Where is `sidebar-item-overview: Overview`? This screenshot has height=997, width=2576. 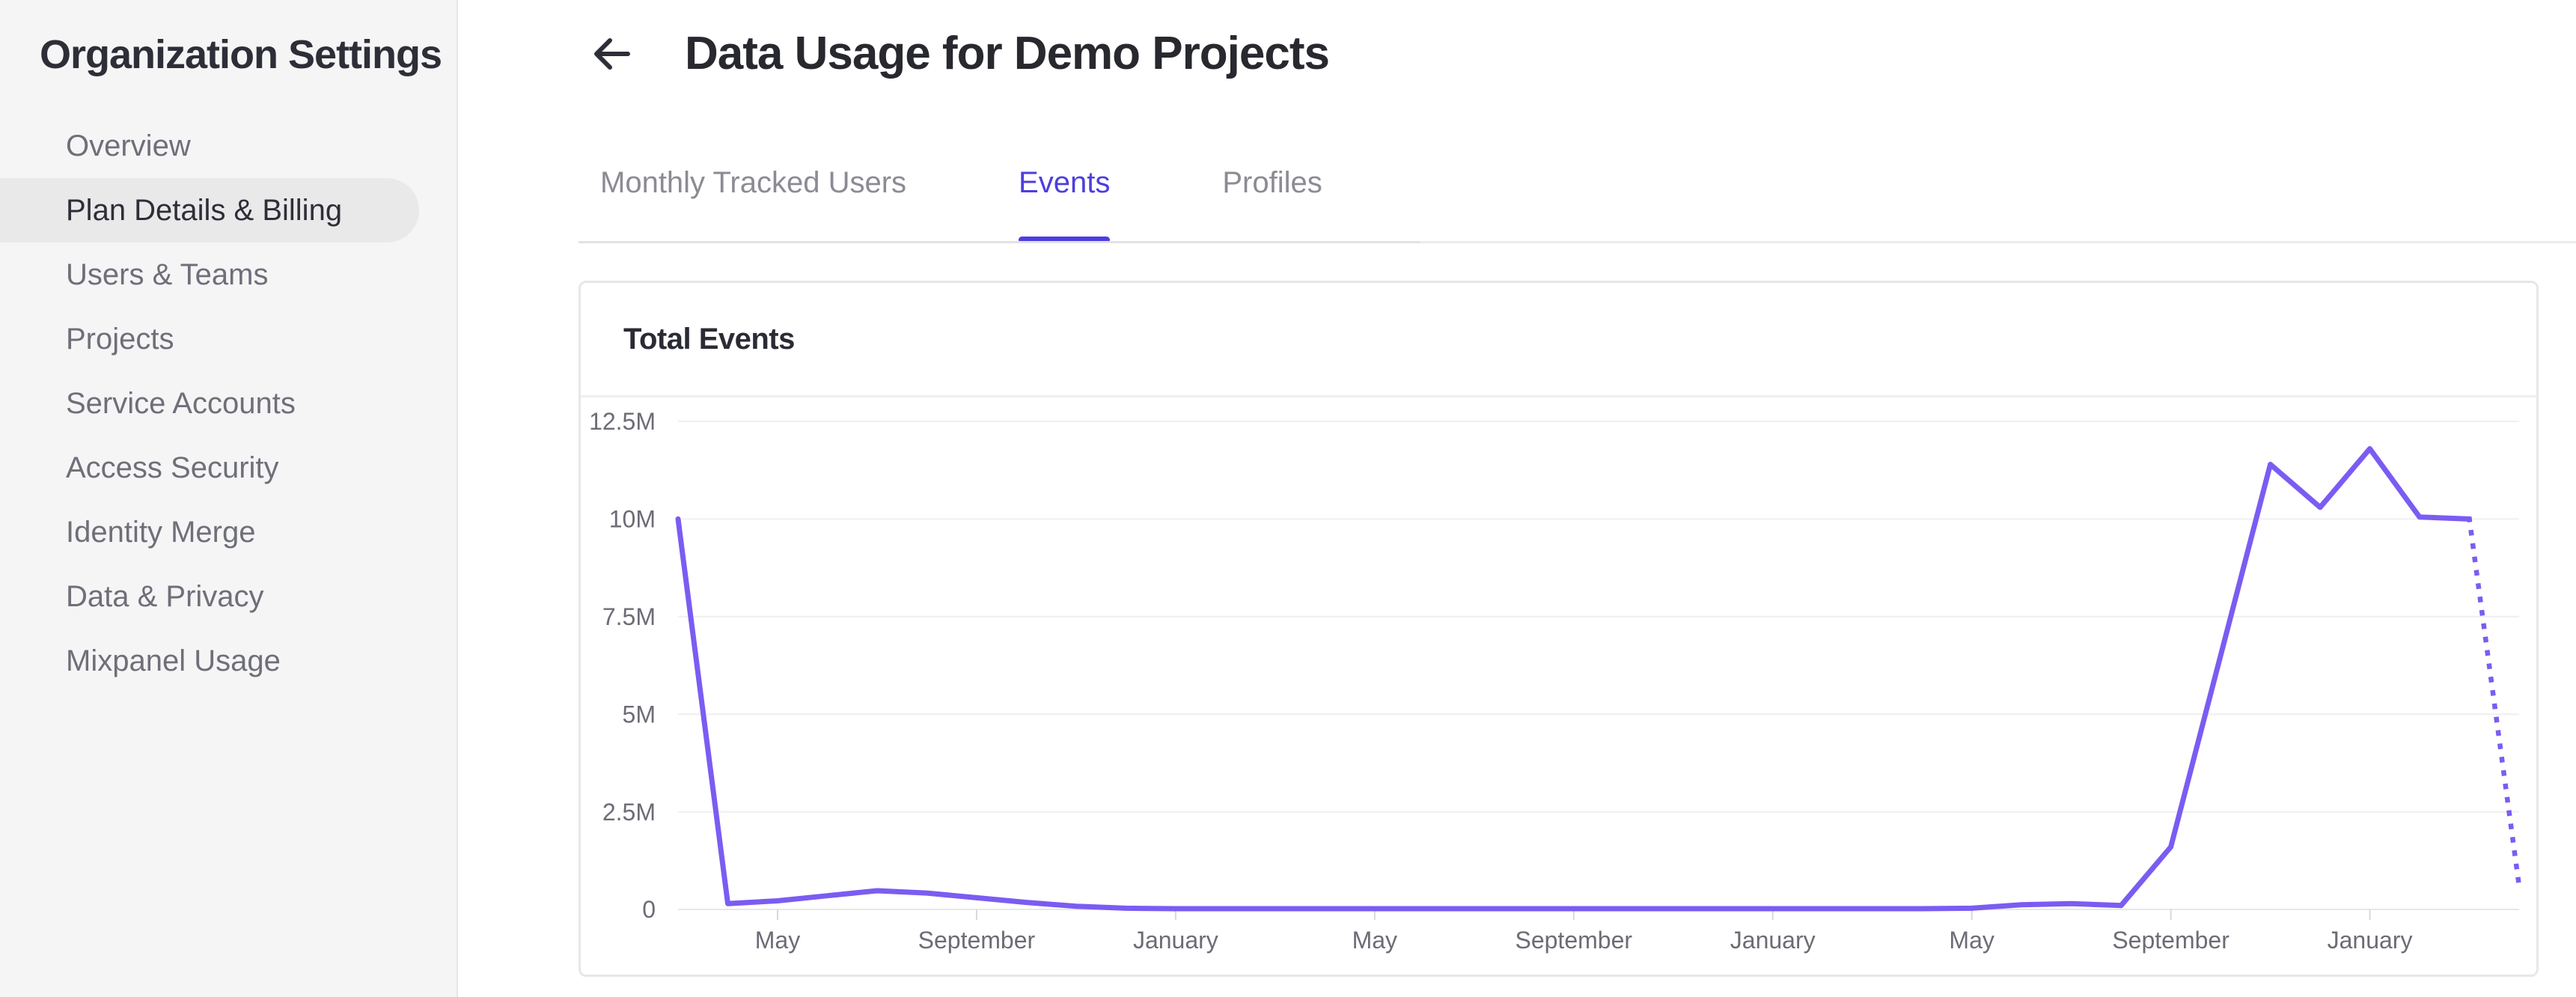
sidebar-item-overview: Overview is located at coordinates (128, 145).